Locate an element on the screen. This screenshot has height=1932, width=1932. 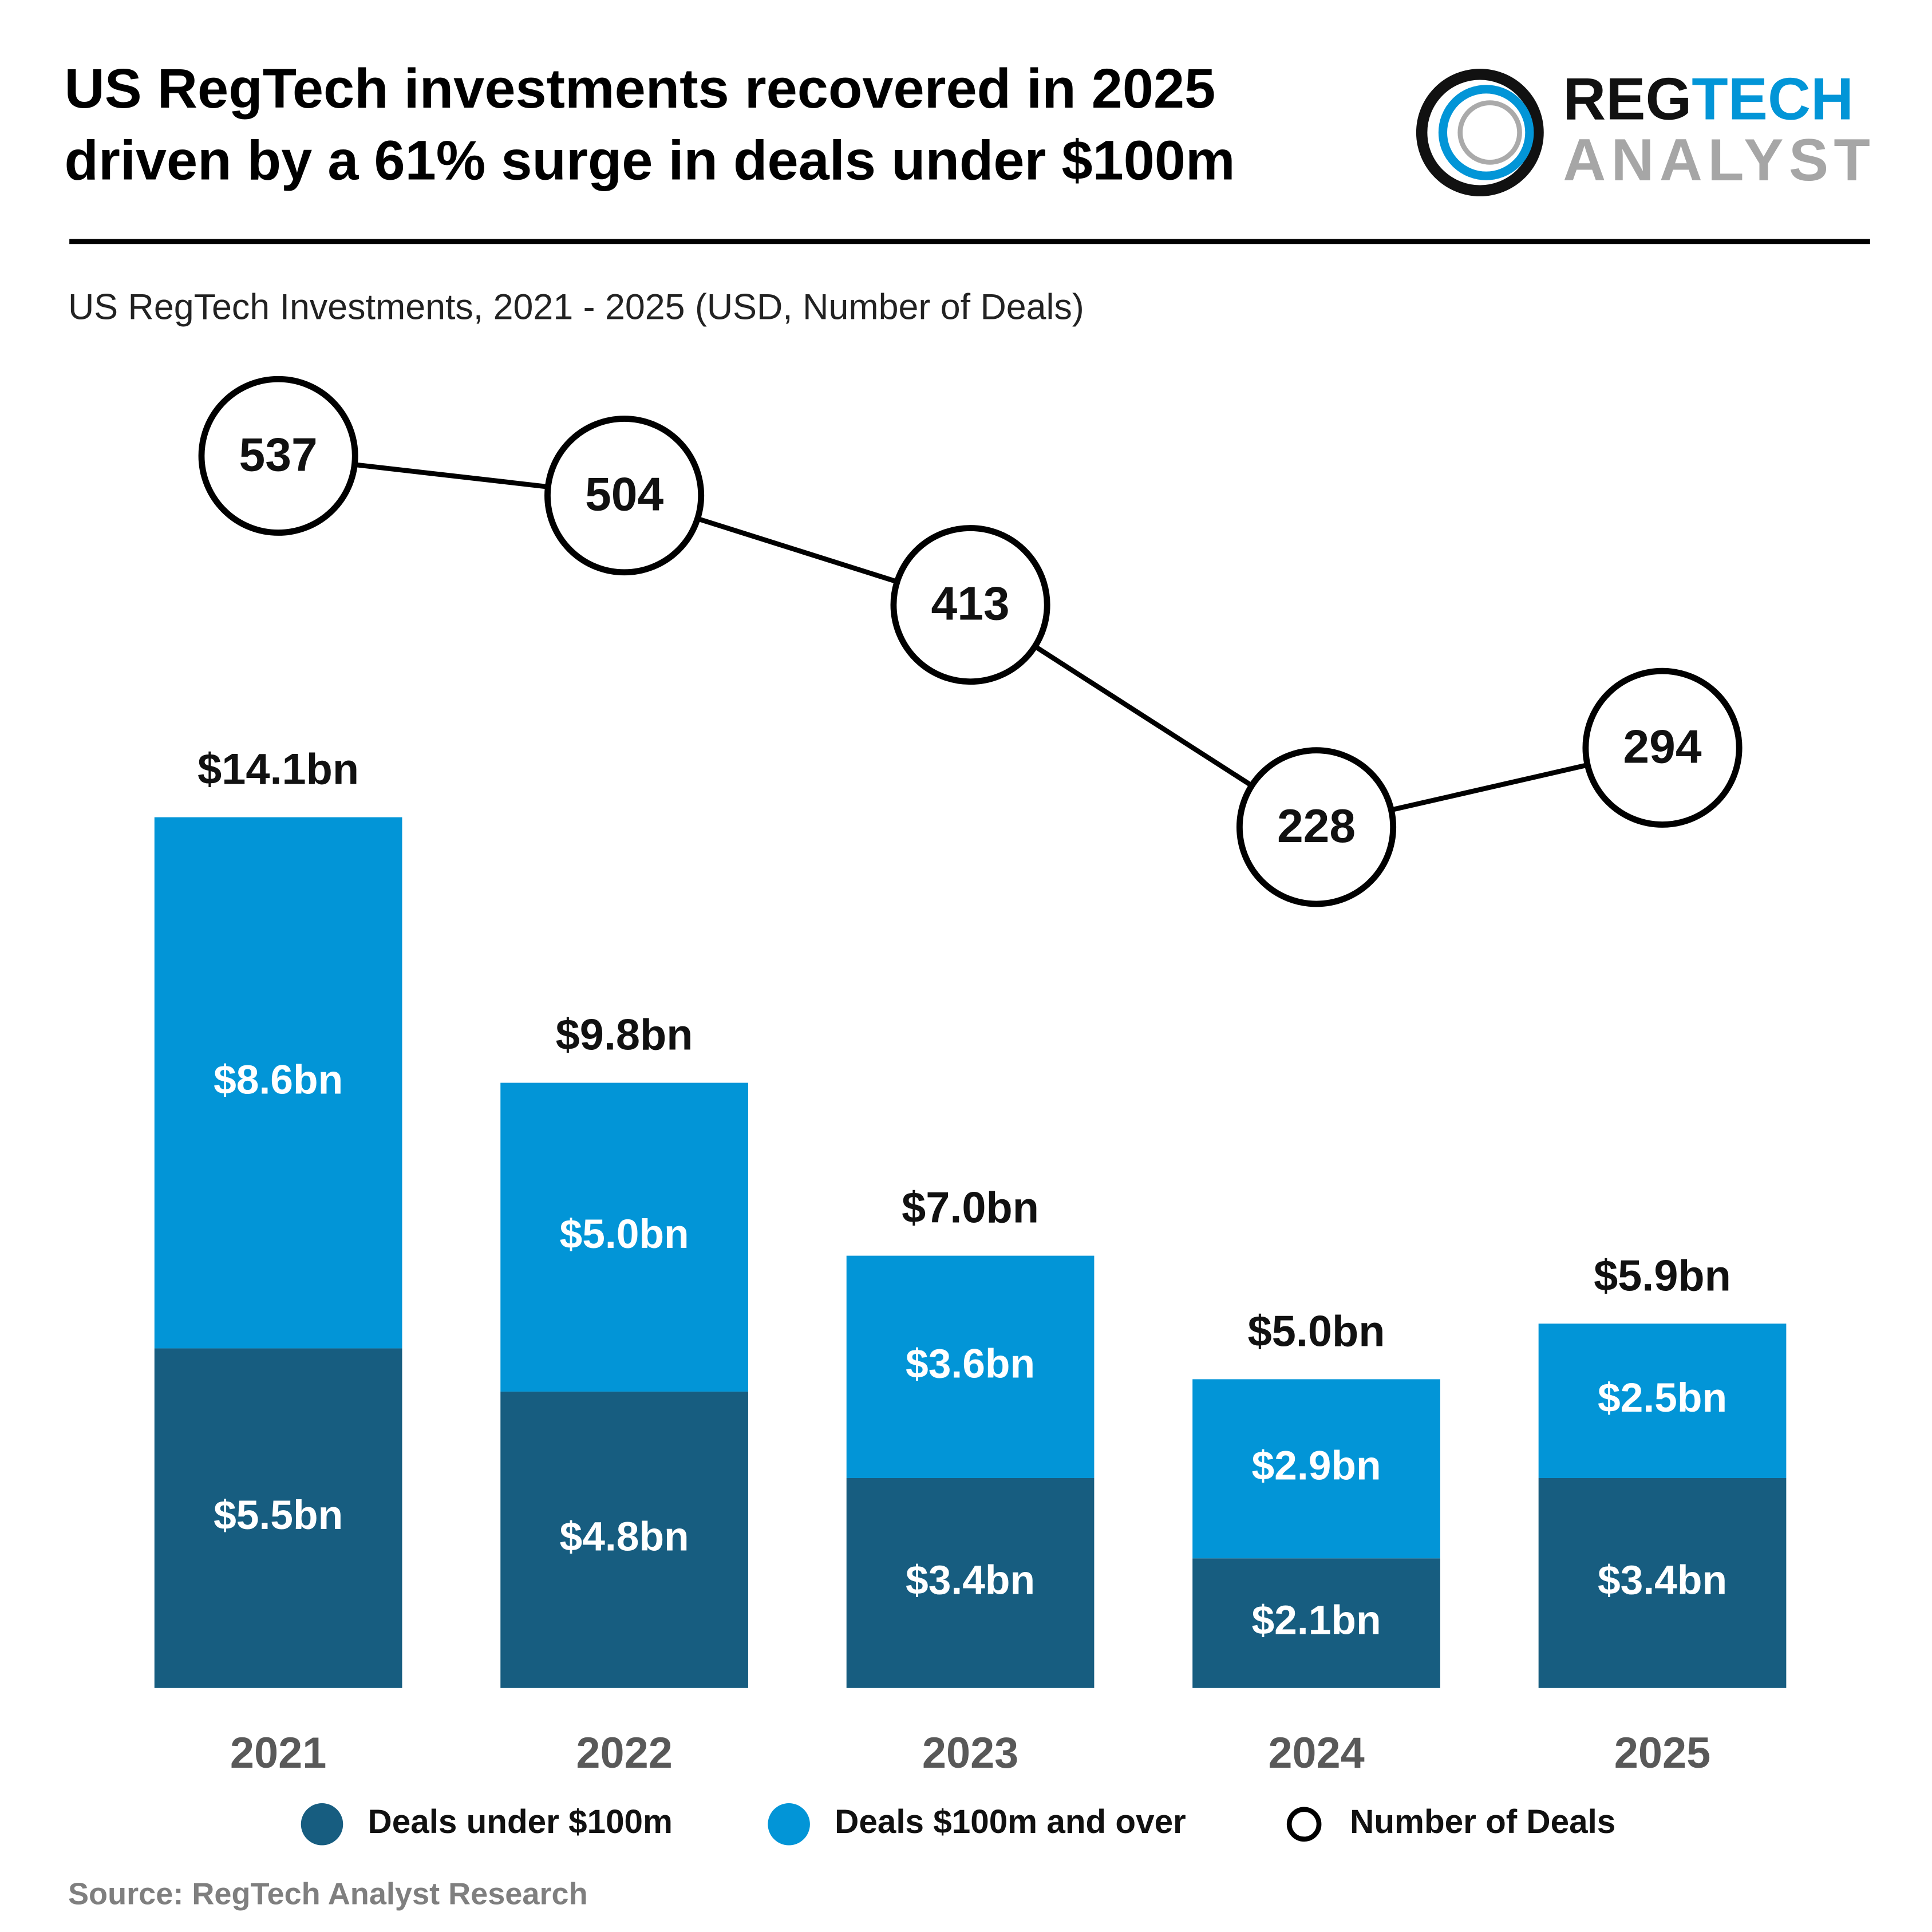
point-label: 537 is located at coordinates (278, 455).